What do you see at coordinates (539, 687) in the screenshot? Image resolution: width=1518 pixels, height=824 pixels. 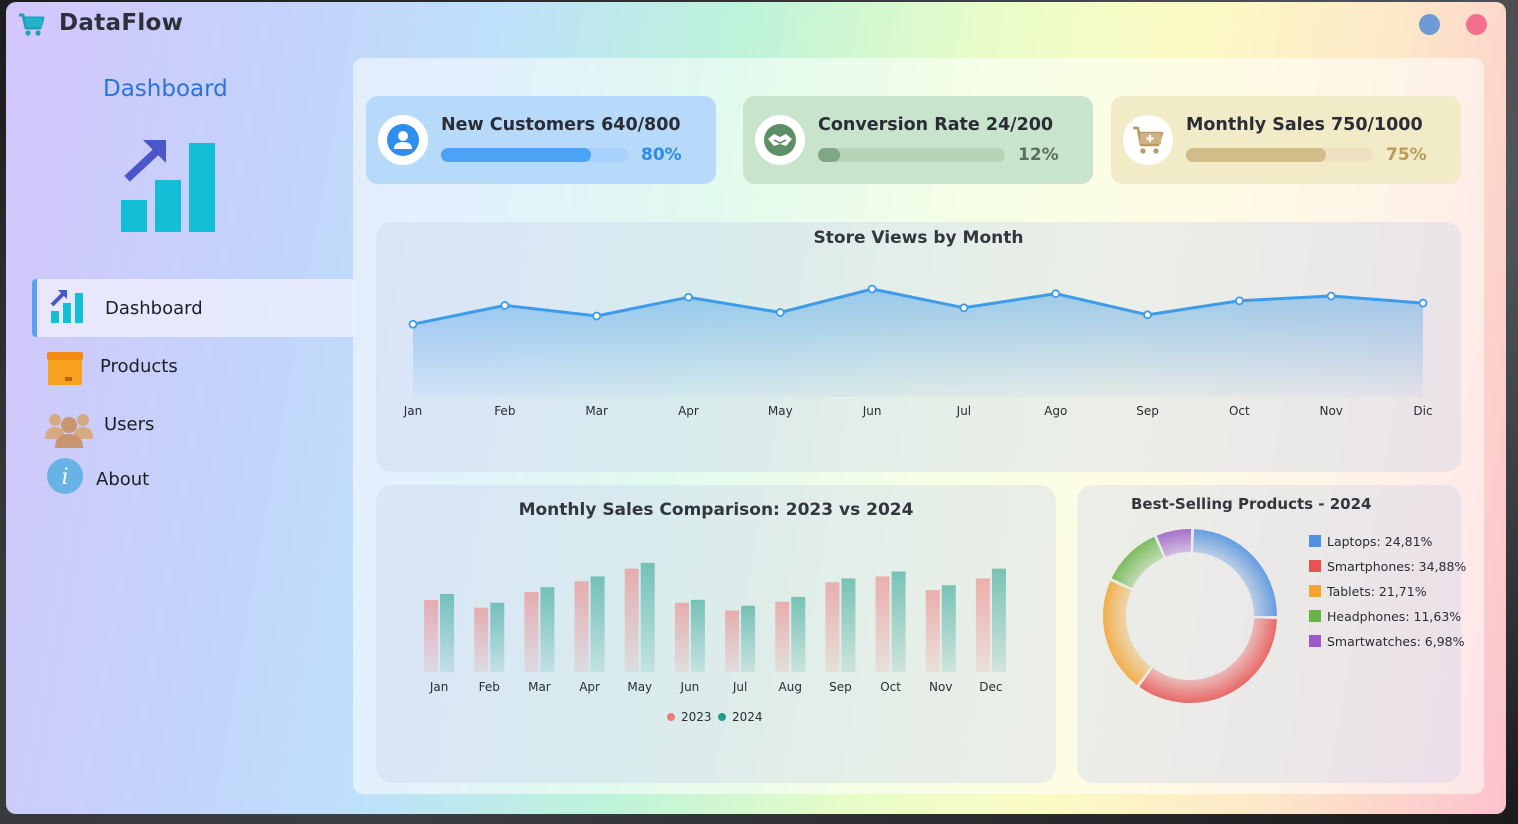 I see `x-tick-label: Mar` at bounding box center [539, 687].